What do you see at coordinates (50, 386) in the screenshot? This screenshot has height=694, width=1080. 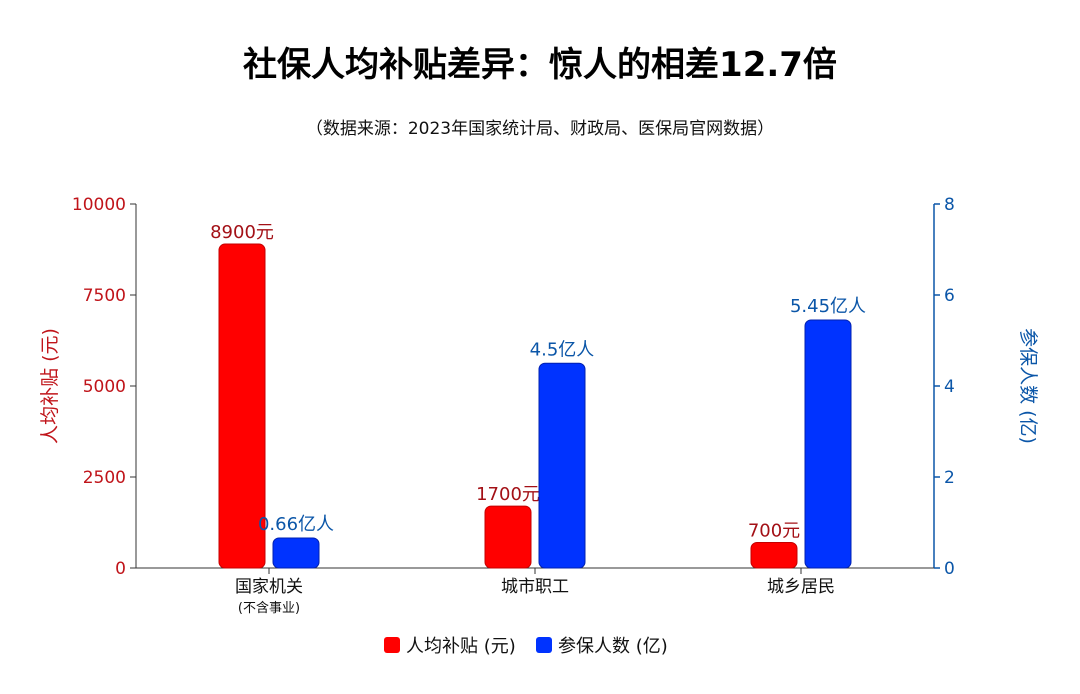 I see `left-axis-title: 人均补贴 (元)` at bounding box center [50, 386].